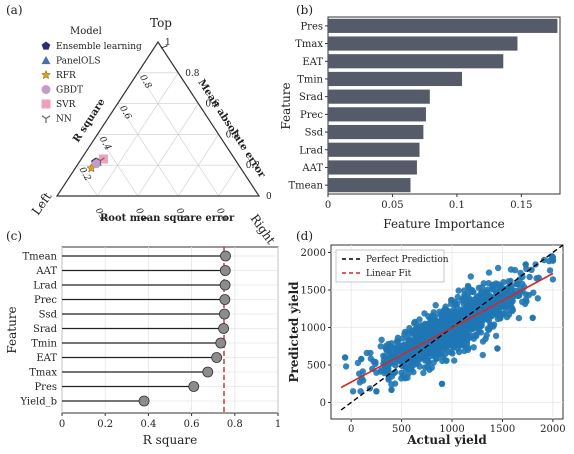  Describe the element at coordinates (392, 266) in the screenshot. I see `legend-d: Perfect Prediction Linear Fit` at that location.